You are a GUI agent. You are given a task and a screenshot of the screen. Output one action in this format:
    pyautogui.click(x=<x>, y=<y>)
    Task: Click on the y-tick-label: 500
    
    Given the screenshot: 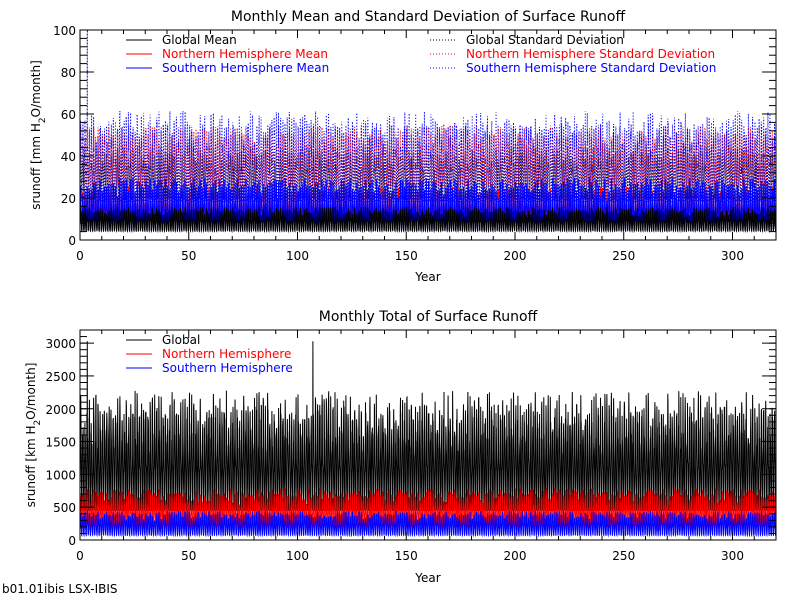 What is the action you would take?
    pyautogui.click(x=64, y=508)
    